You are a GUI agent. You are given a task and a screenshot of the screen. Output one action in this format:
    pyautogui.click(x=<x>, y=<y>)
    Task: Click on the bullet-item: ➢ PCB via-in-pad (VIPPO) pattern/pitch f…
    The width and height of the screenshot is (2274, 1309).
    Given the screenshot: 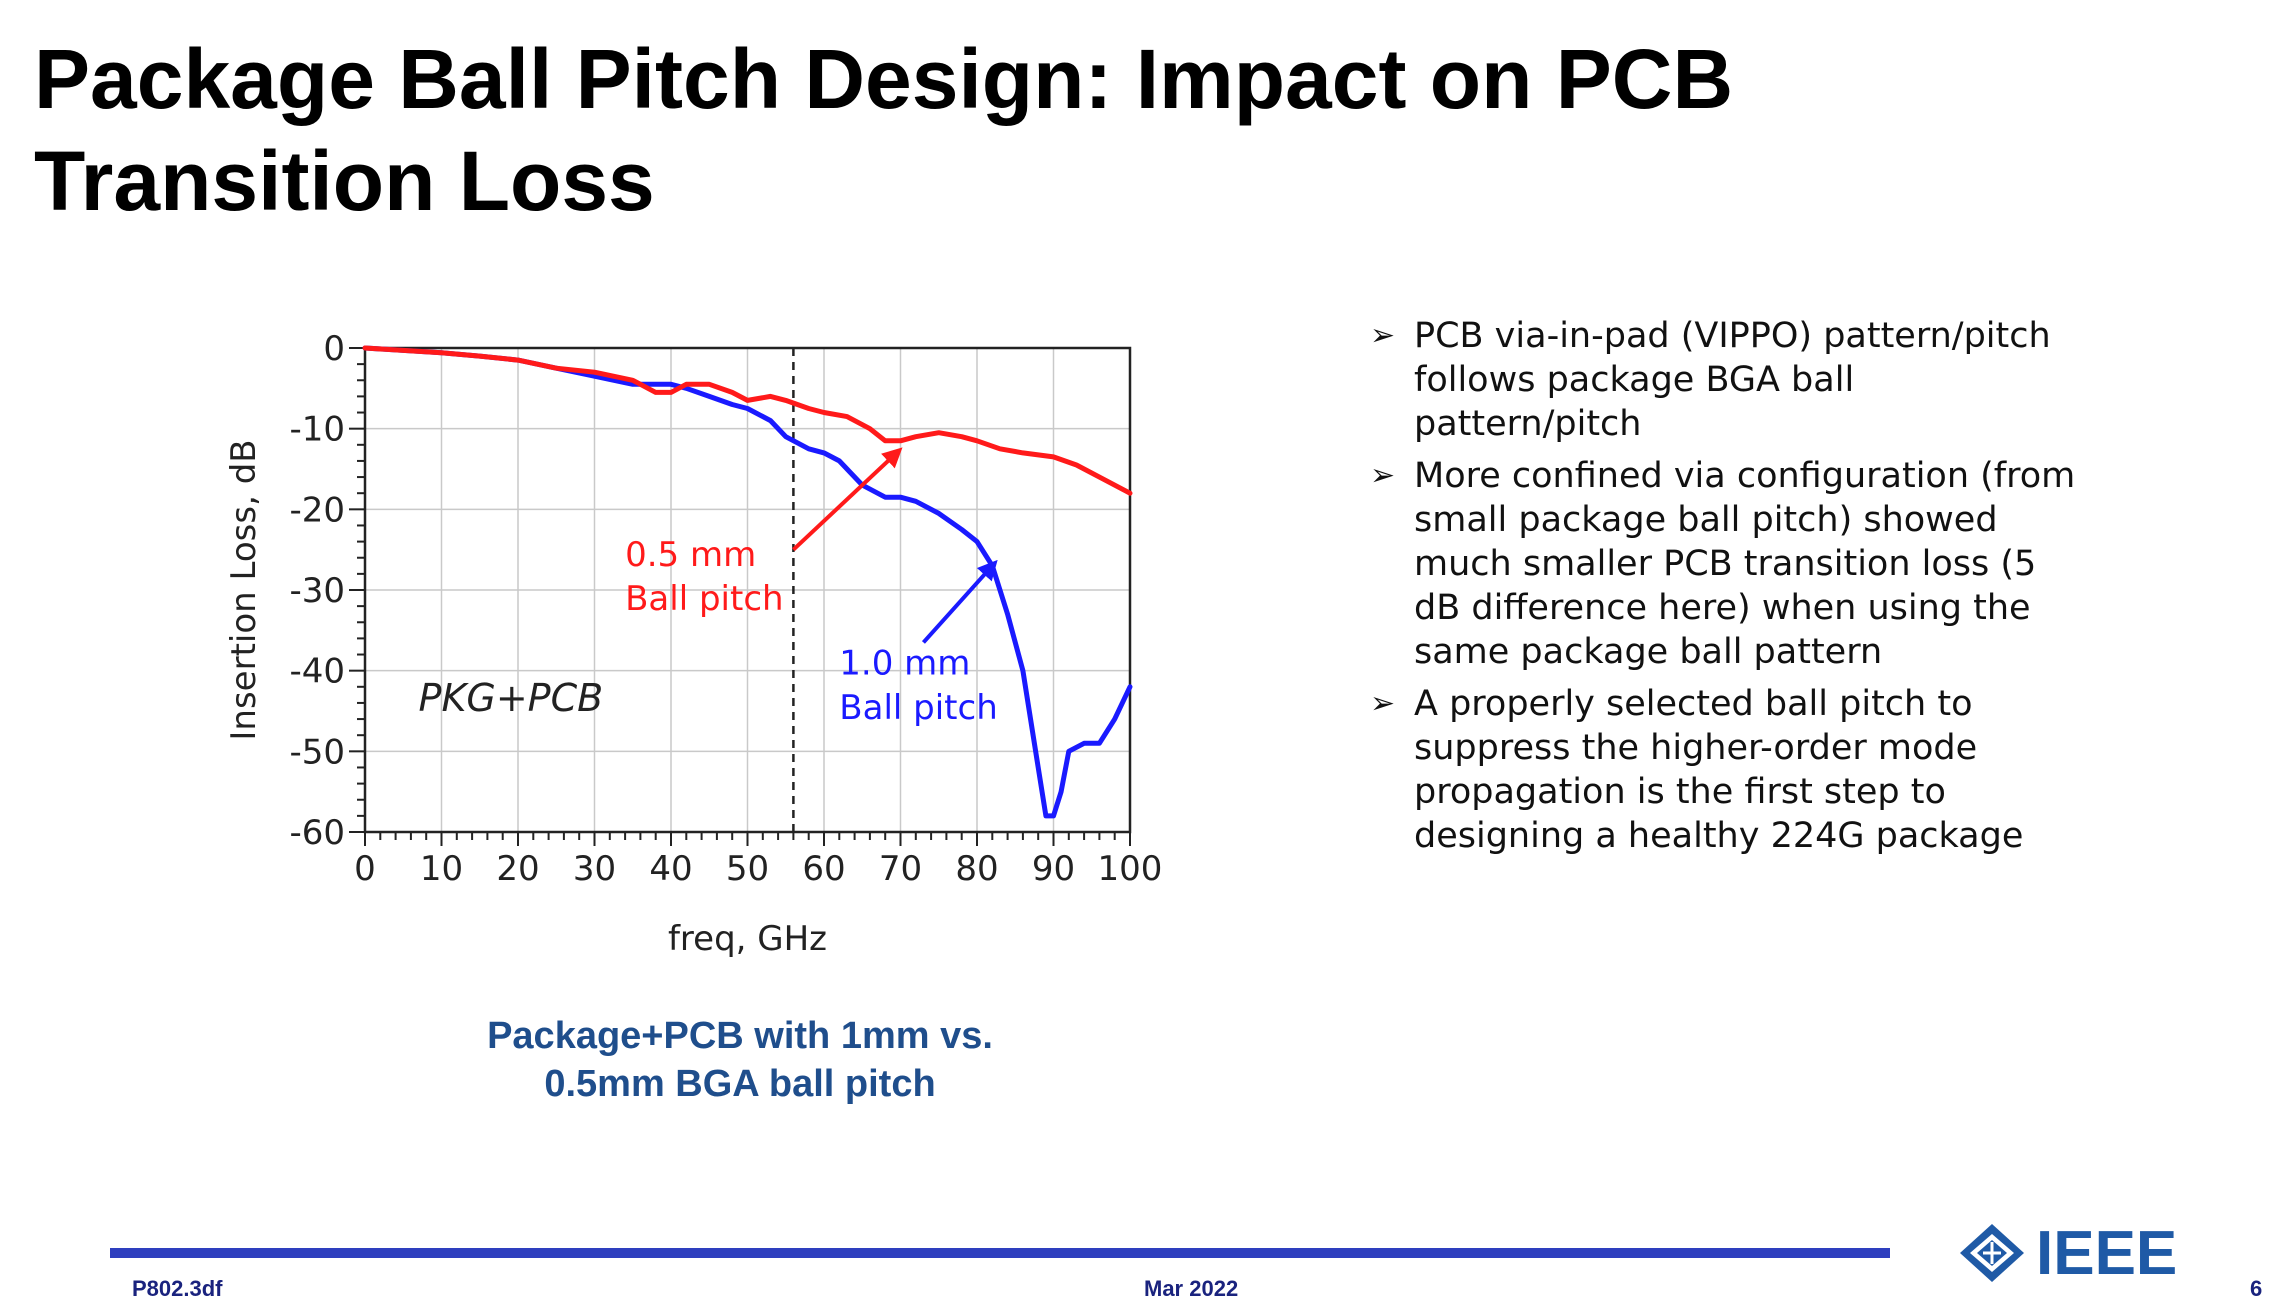 What is the action you would take?
    pyautogui.click(x=1730, y=380)
    